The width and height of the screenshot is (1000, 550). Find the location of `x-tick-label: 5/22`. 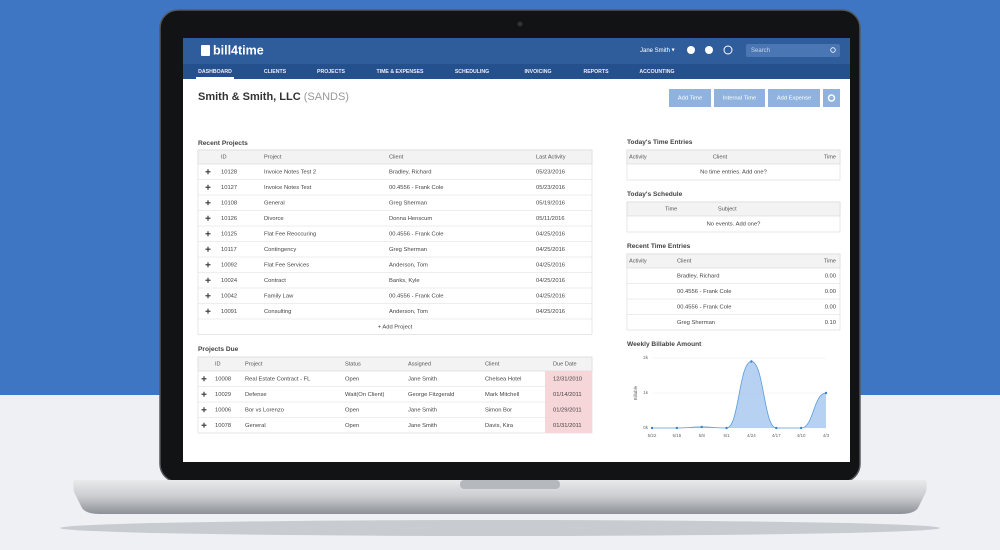

x-tick-label: 5/22 is located at coordinates (652, 435).